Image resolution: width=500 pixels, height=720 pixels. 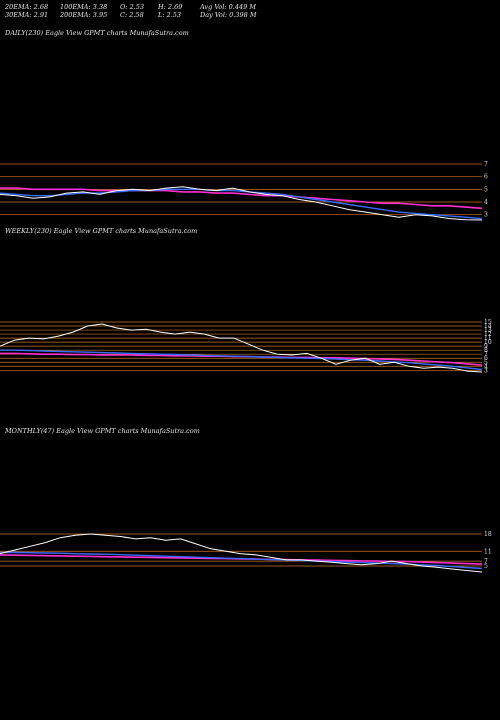 I want to click on y-tick-label: 12, so click(x=488, y=334).